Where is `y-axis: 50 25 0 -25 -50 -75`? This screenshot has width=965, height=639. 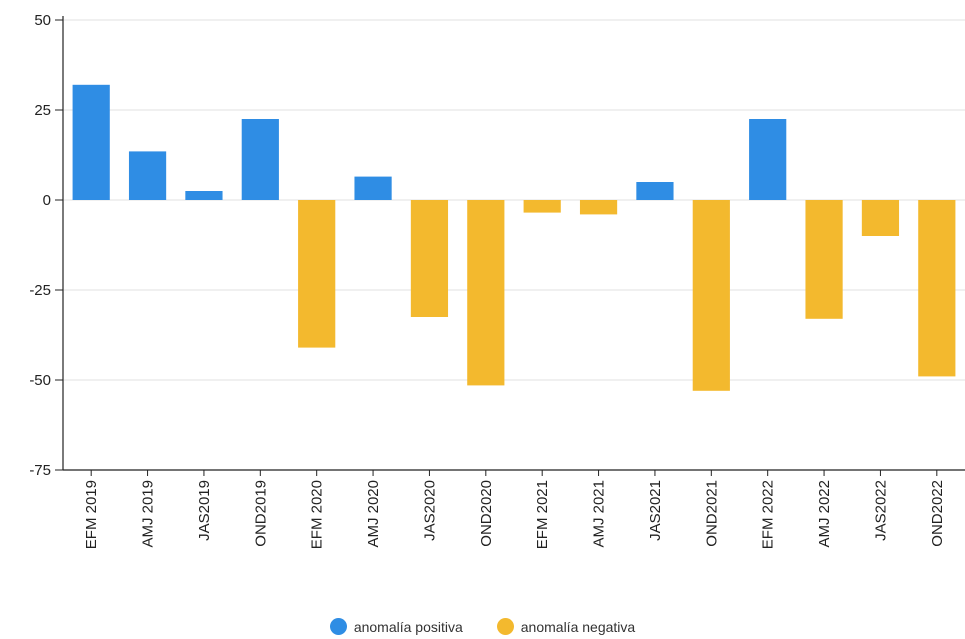
y-axis: 50 25 0 -25 -50 -75 is located at coordinates (46, 245).